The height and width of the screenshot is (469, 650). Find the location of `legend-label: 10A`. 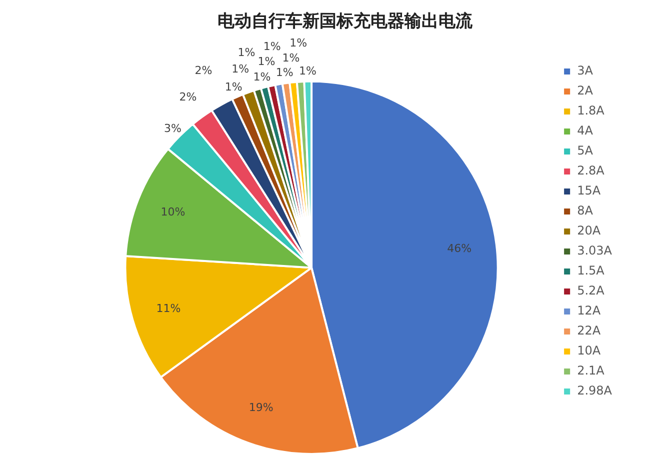

legend-label: 10A is located at coordinates (589, 351).